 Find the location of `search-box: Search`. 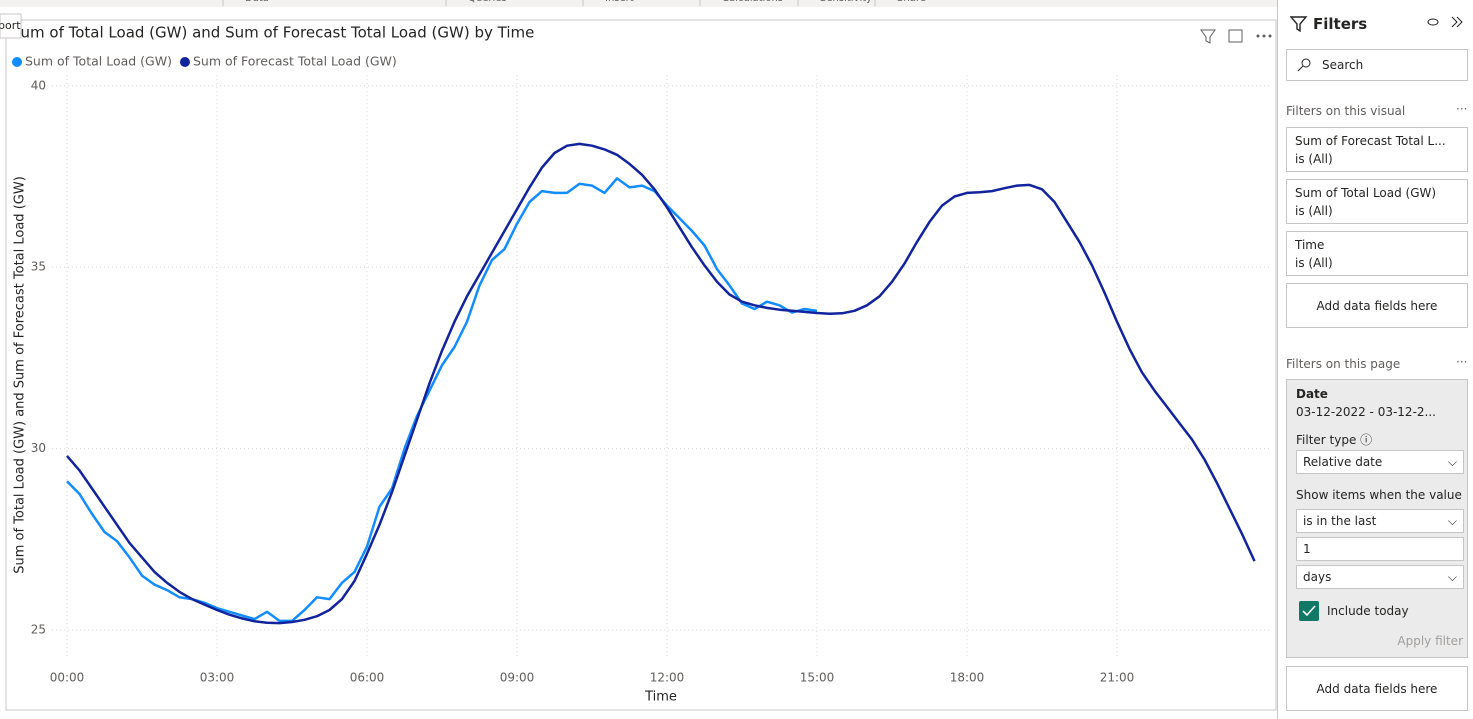

search-box: Search is located at coordinates (1377, 65).